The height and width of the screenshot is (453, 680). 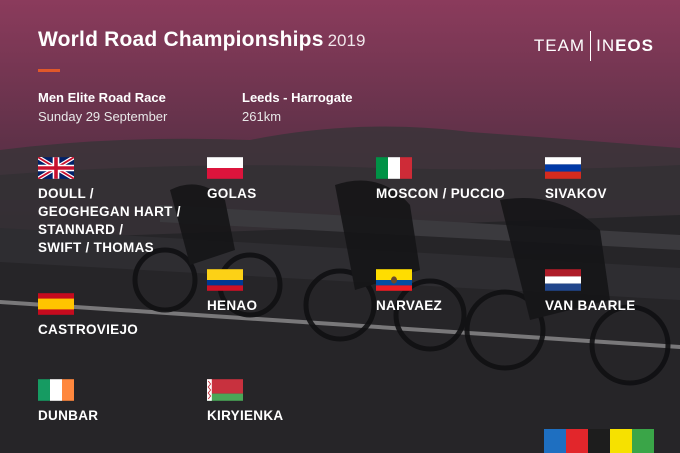 I want to click on ecuador-flag-icon, so click(x=394, y=280).